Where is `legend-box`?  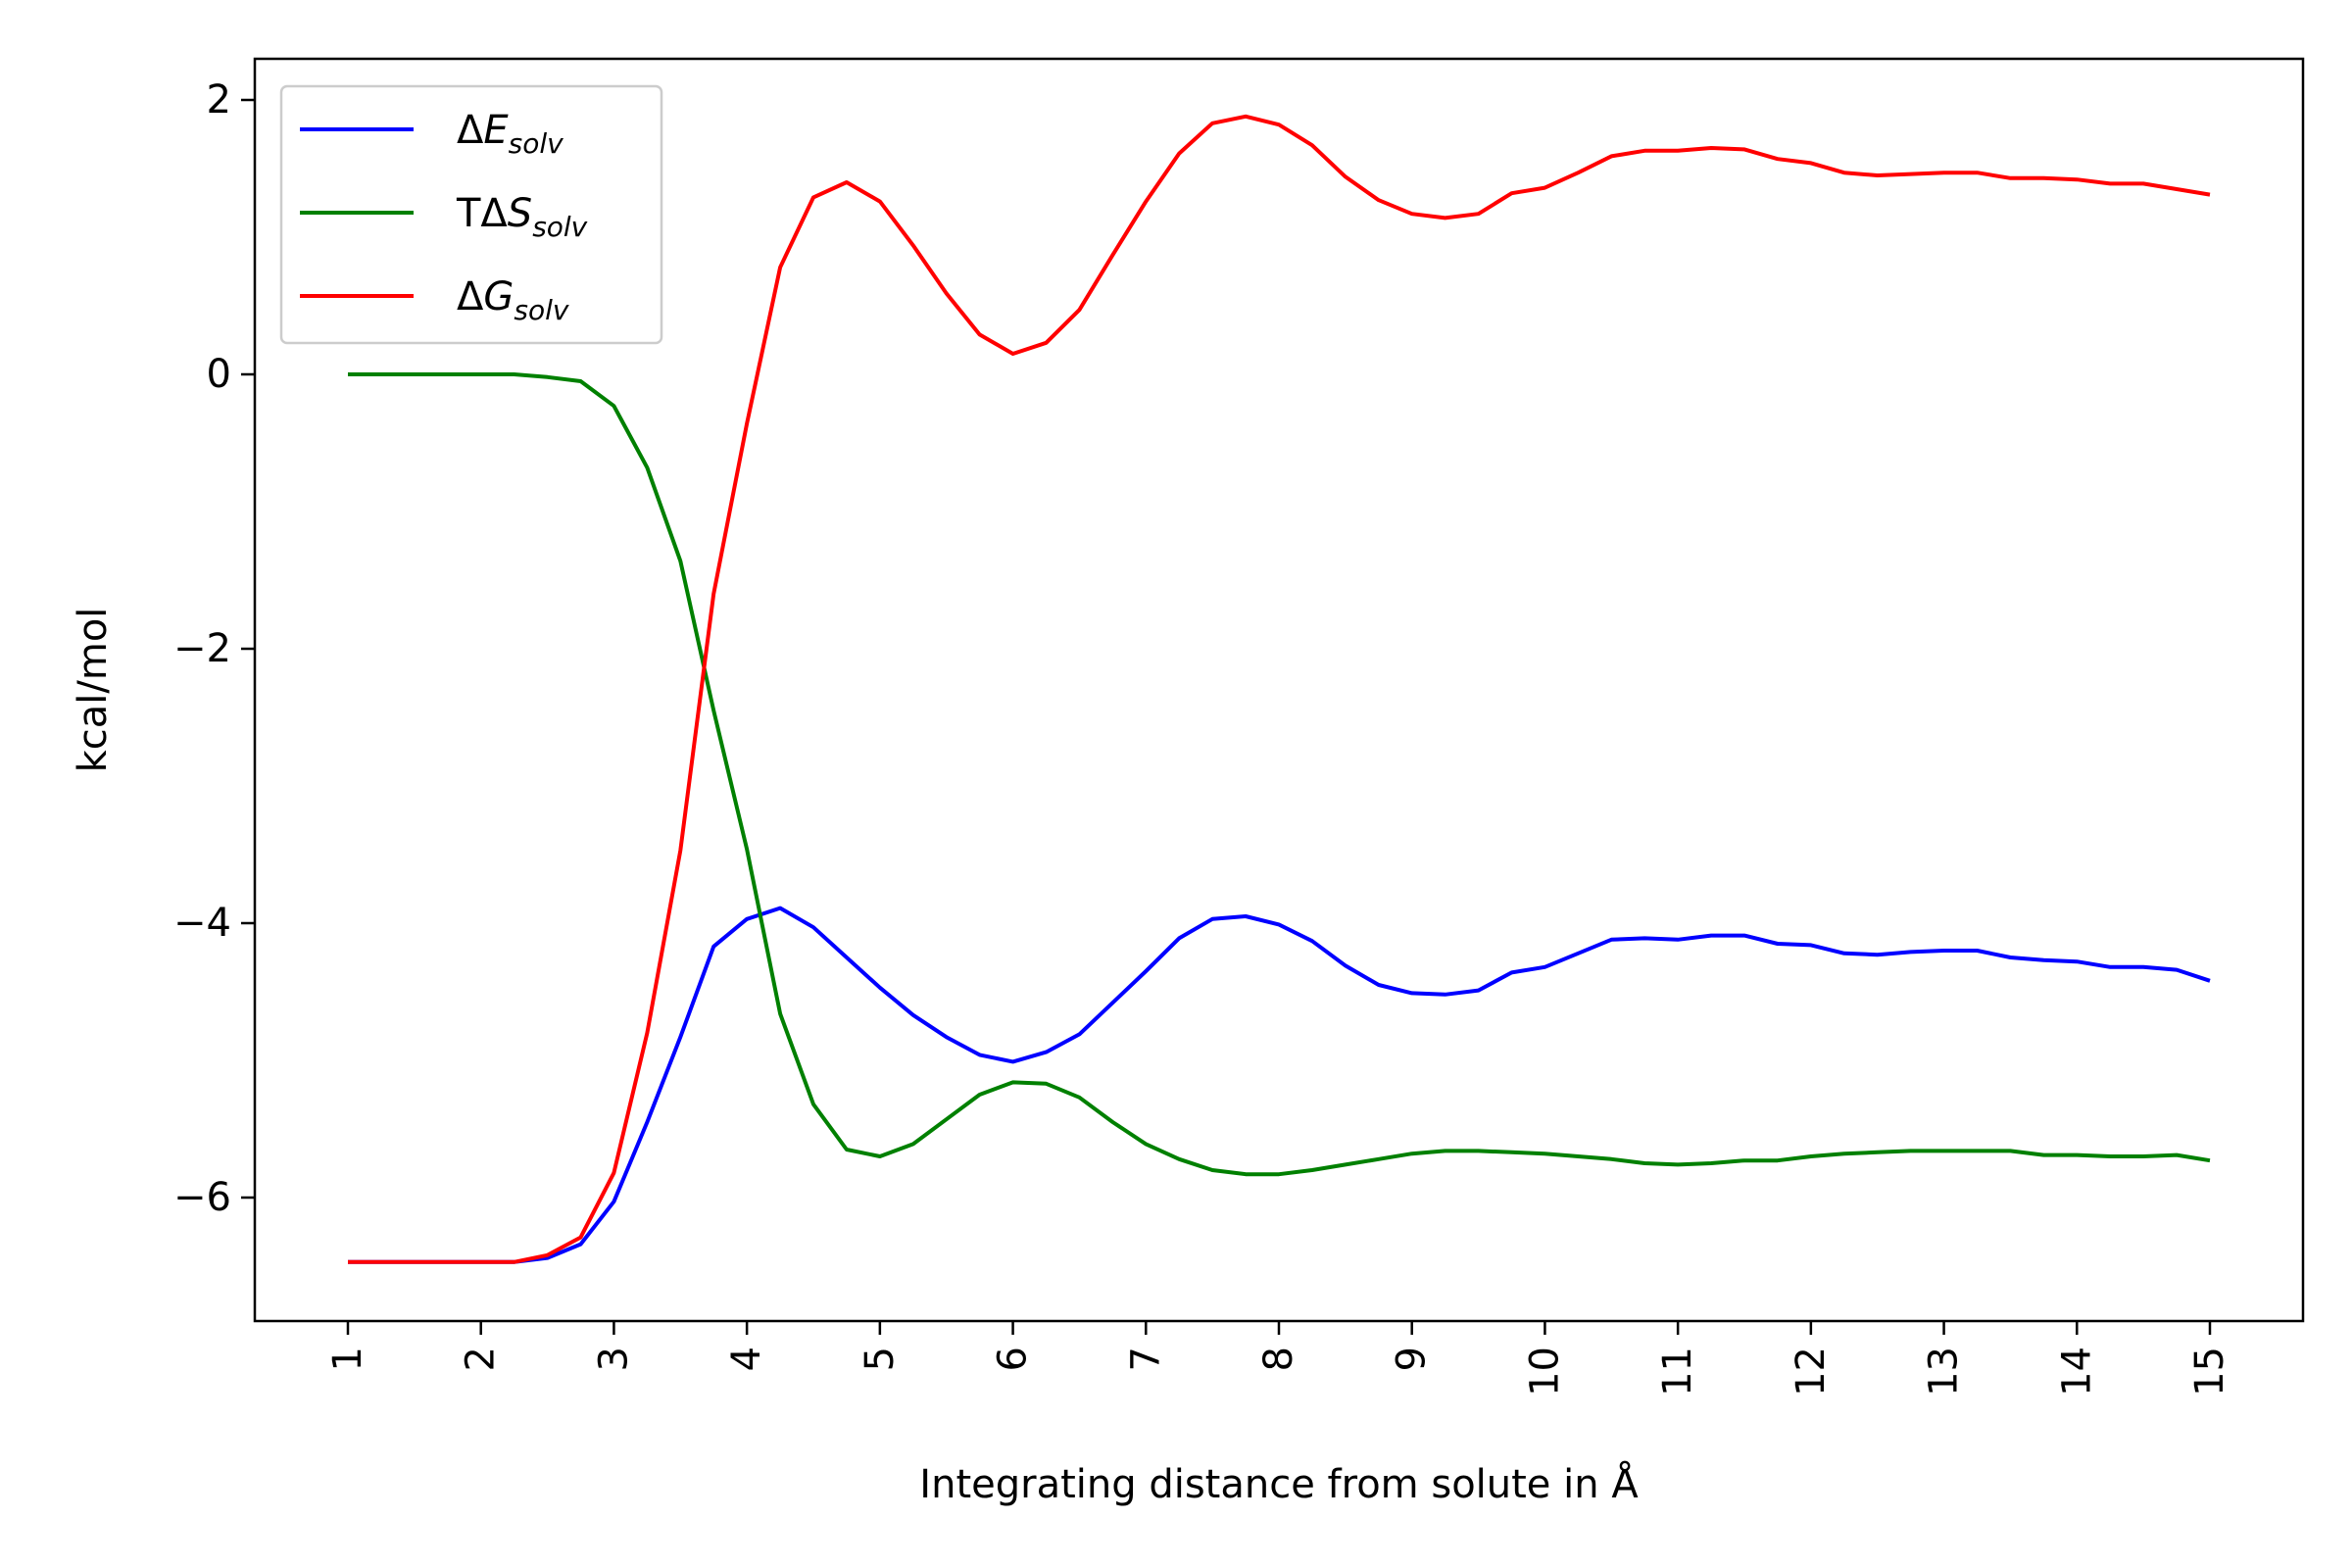 legend-box is located at coordinates (471, 214).